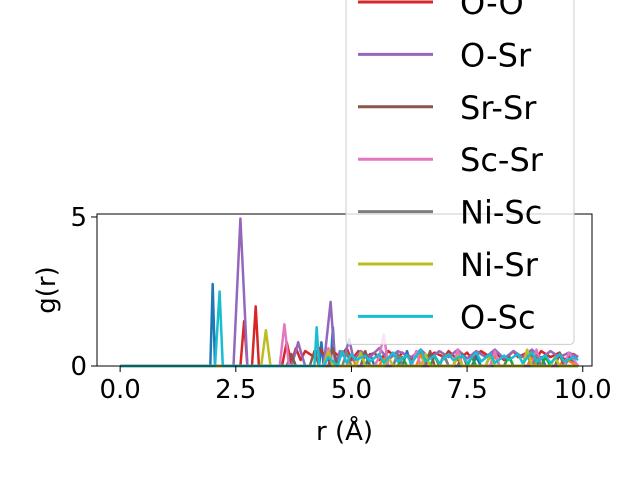 This screenshot has width=640, height=480. I want to click on legend-label-0: O-O, so click(492, 11).